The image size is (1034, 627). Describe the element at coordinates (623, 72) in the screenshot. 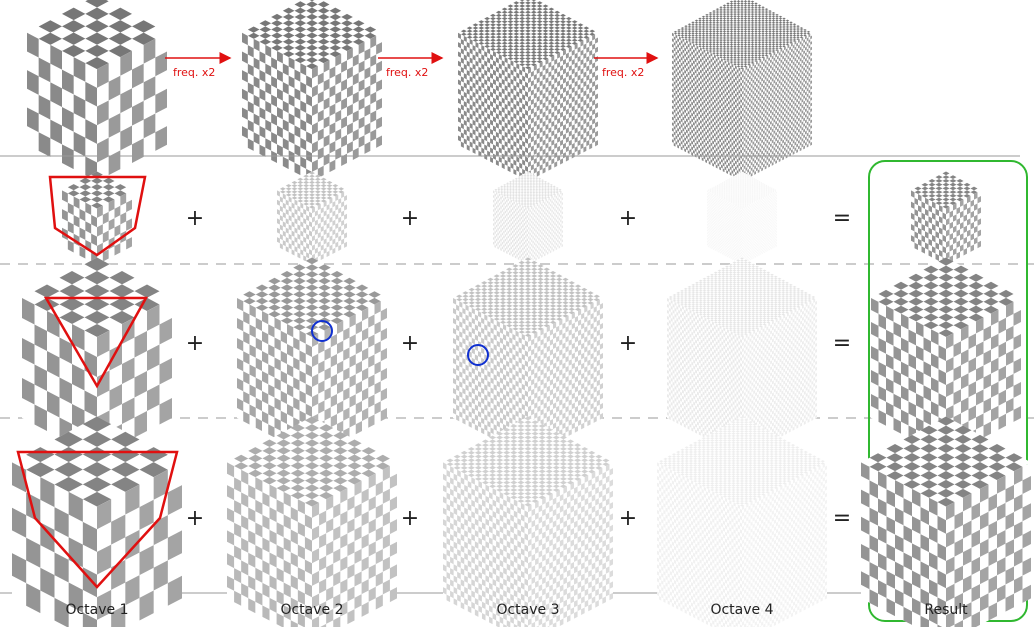

I see `freq-label-3: freq. x2` at that location.